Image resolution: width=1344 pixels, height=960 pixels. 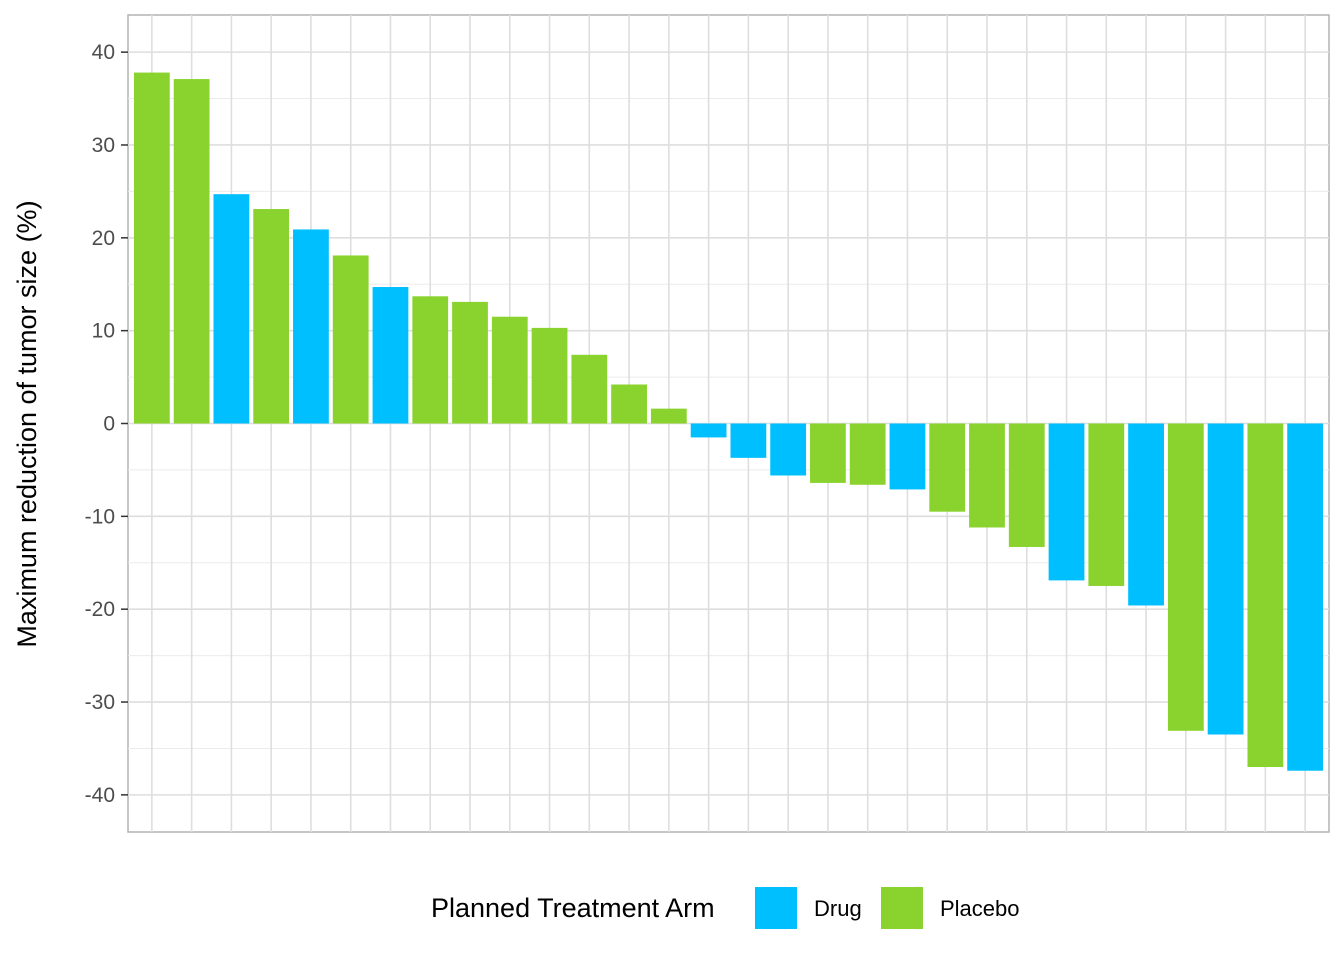 I want to click on y-tick-label: -30, so click(x=100, y=702).